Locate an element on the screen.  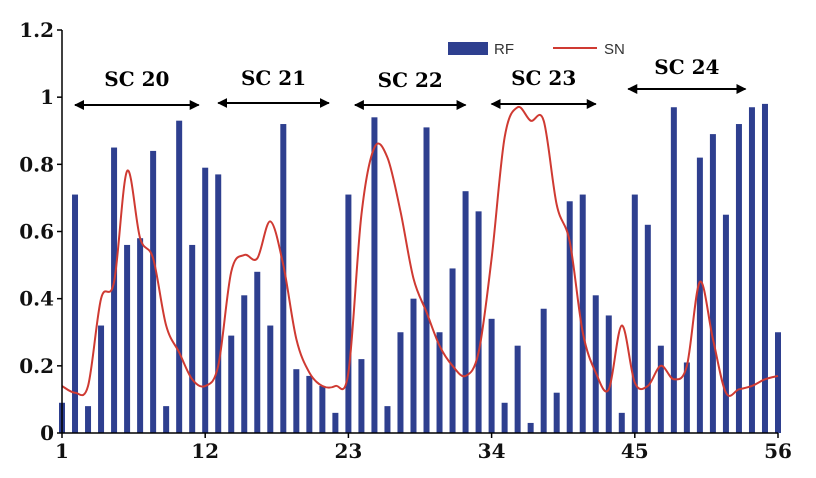
y-tick-label: 0 is located at coordinates (47, 433).